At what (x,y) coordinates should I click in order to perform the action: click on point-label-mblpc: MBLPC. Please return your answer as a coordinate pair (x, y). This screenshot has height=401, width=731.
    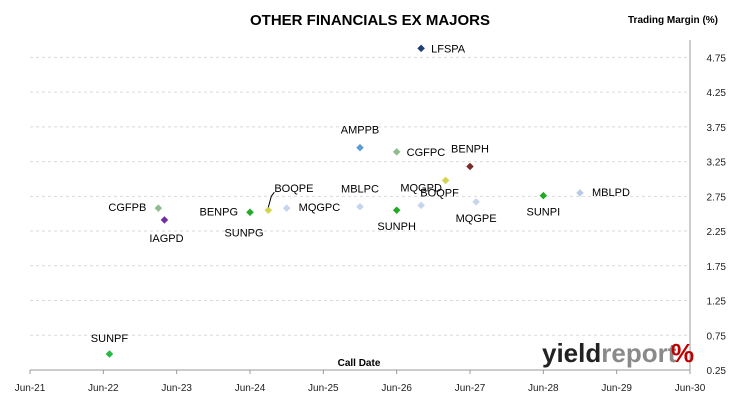
    Looking at the image, I should click on (360, 190).